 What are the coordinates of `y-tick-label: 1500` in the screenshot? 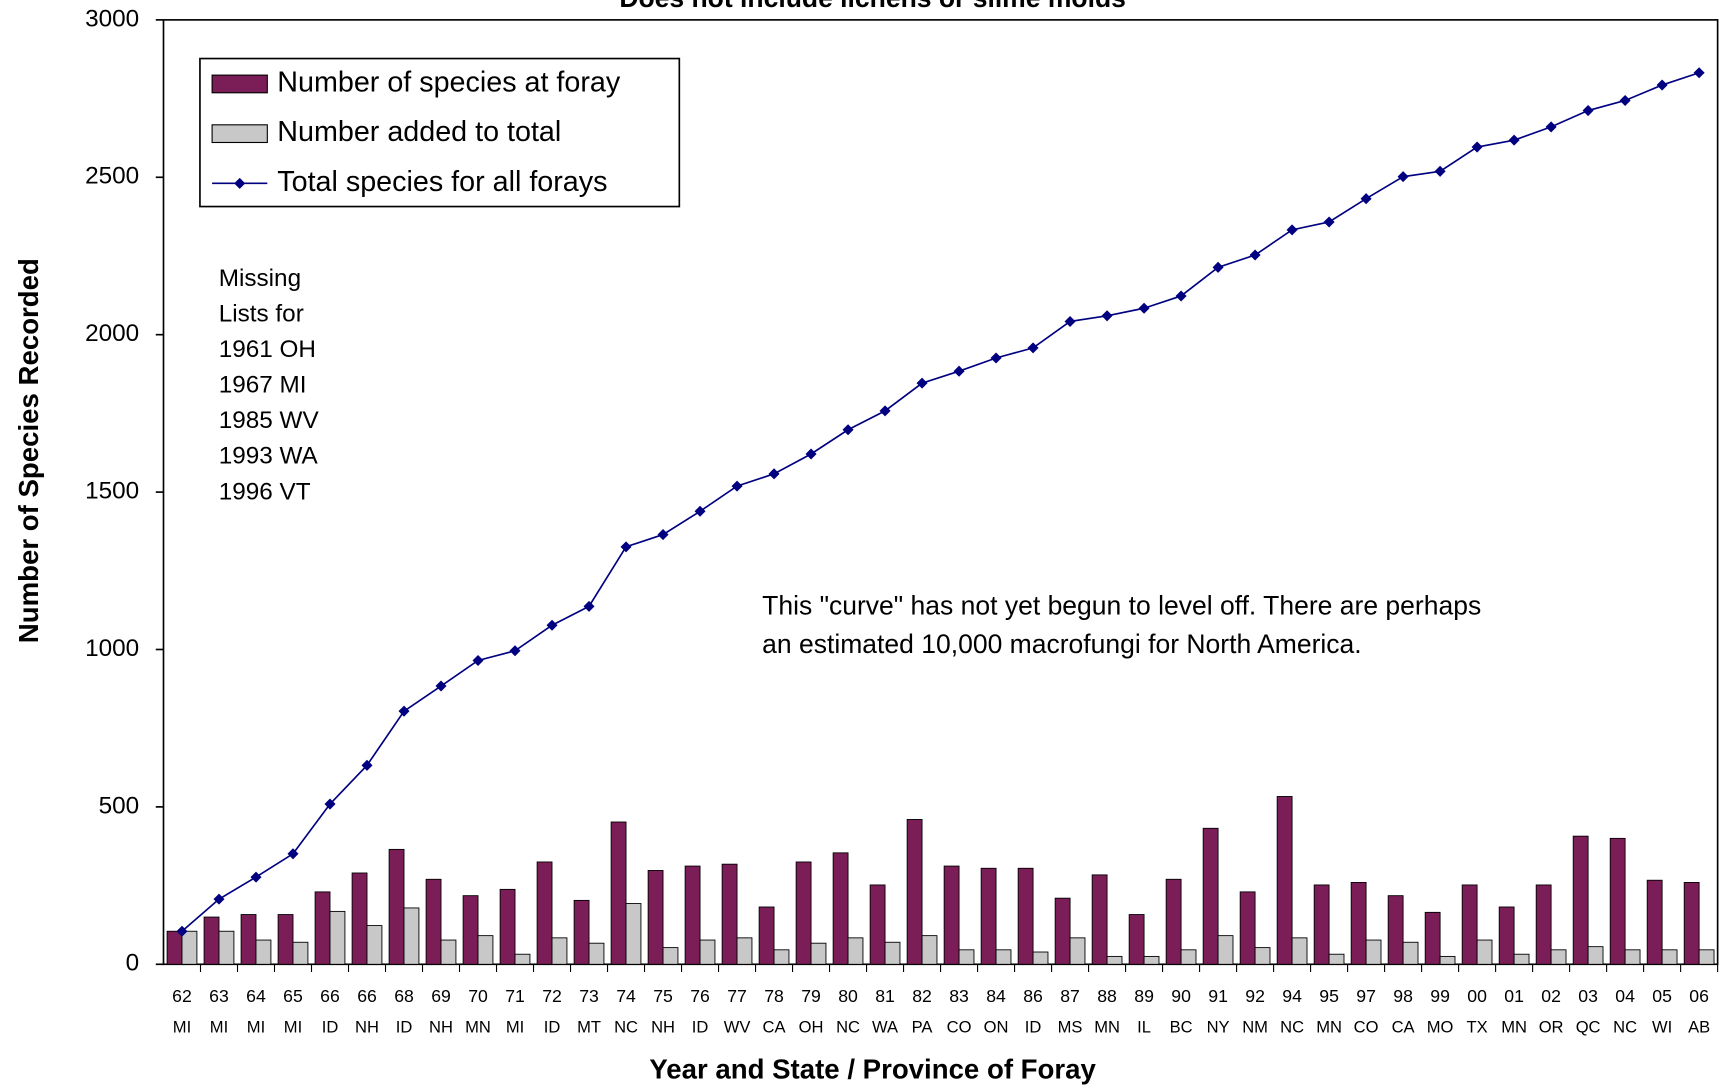 It's located at (112, 491).